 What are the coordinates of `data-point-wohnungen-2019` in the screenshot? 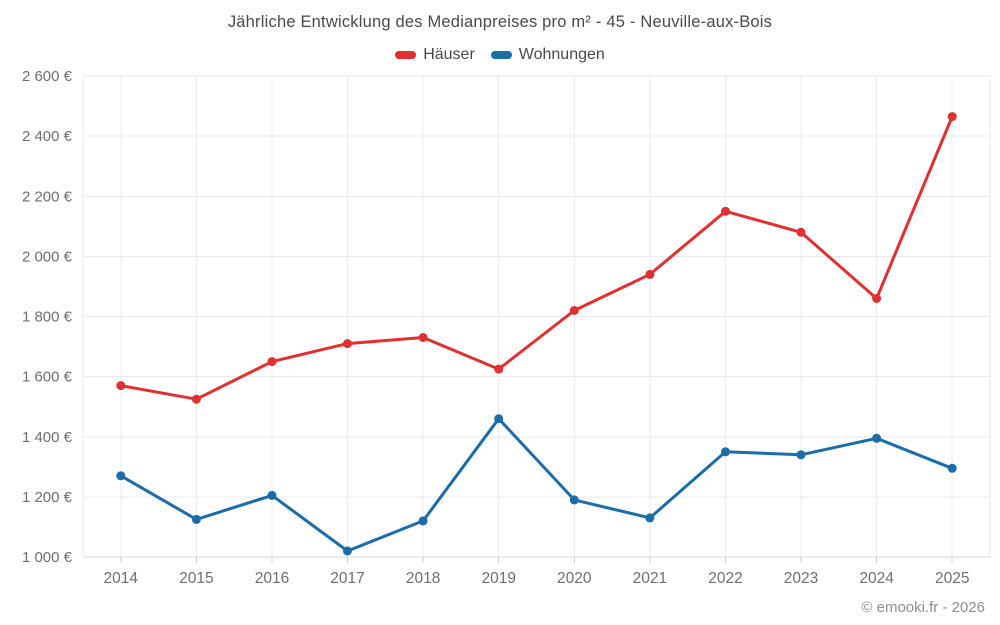 It's located at (499, 419).